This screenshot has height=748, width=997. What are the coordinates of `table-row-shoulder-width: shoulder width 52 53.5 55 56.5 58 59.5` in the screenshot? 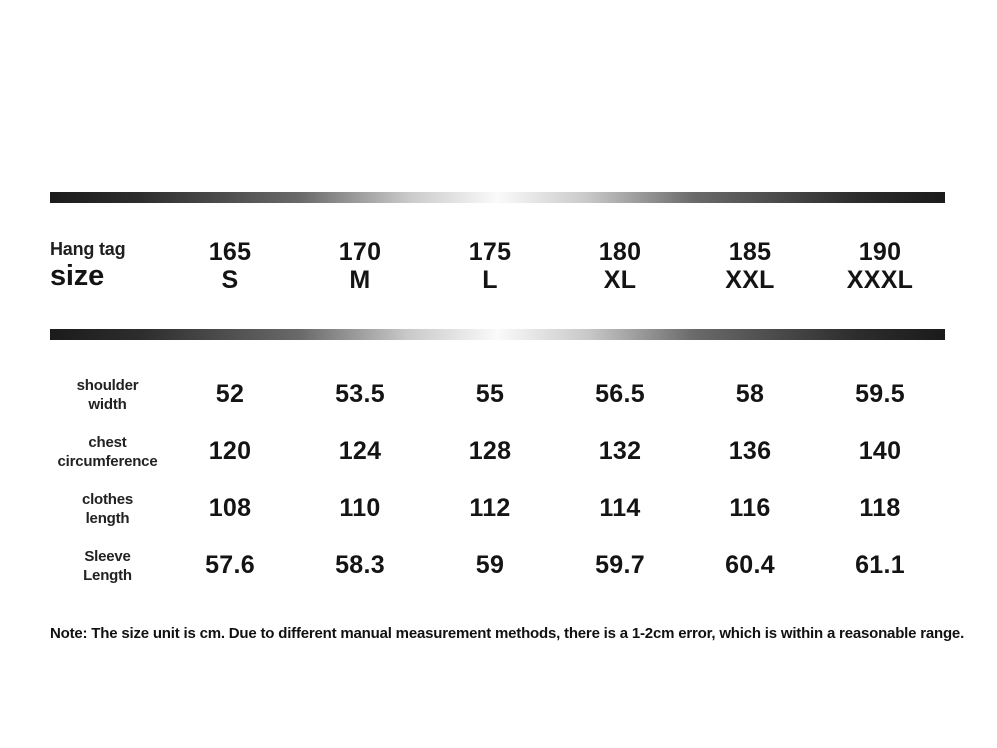 It's located at (497, 394).